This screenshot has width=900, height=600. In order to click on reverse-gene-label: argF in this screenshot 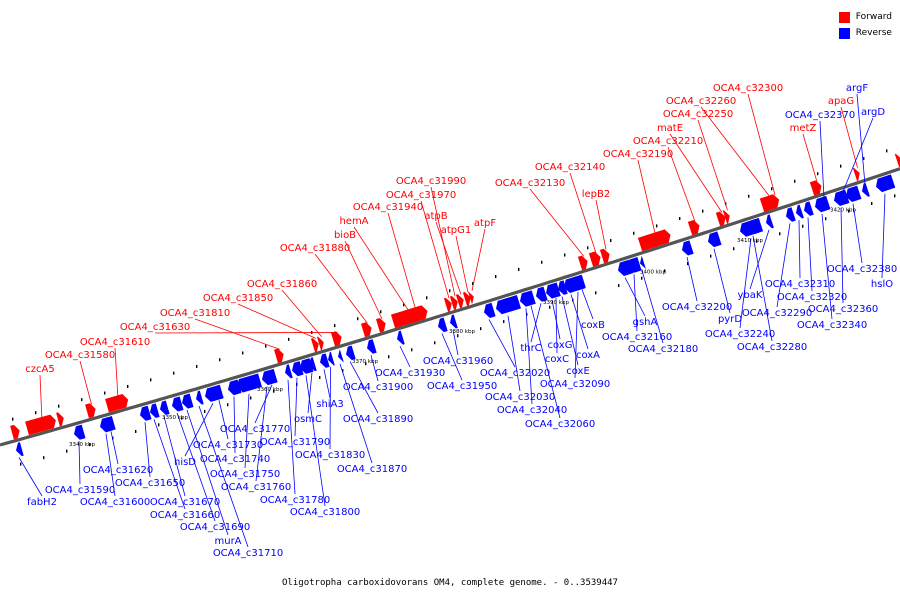, I will do `click(857, 88)`.